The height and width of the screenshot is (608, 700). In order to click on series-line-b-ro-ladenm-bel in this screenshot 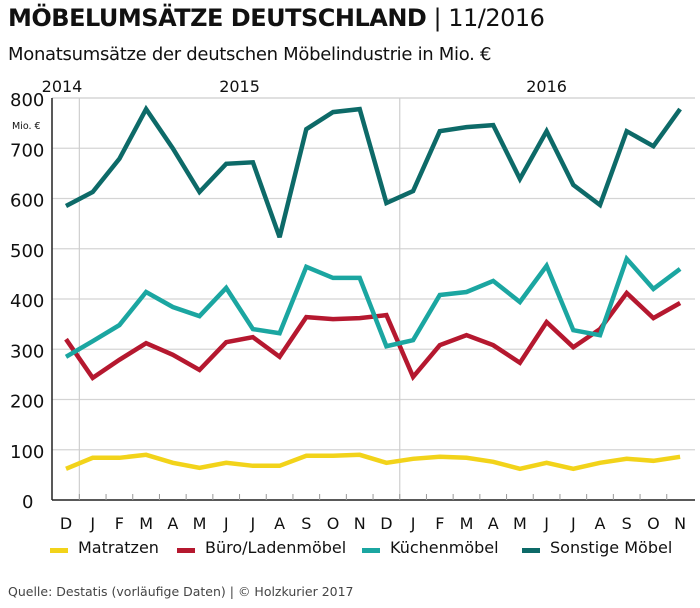, I will do `click(373, 335)`.